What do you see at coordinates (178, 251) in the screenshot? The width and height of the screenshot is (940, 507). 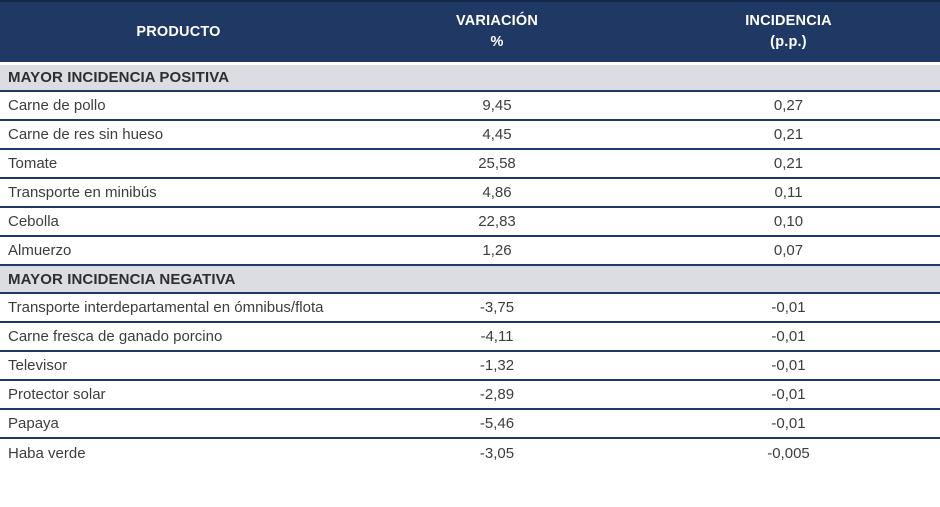 I see `product-cell: Almuerzo` at bounding box center [178, 251].